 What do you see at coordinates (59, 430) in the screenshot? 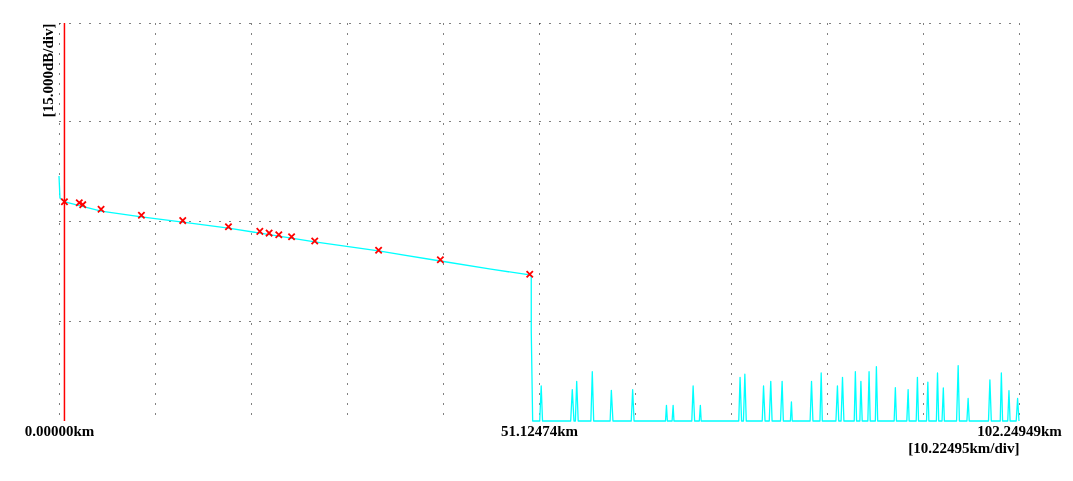
I see `x-tick-label: 0.00000km` at bounding box center [59, 430].